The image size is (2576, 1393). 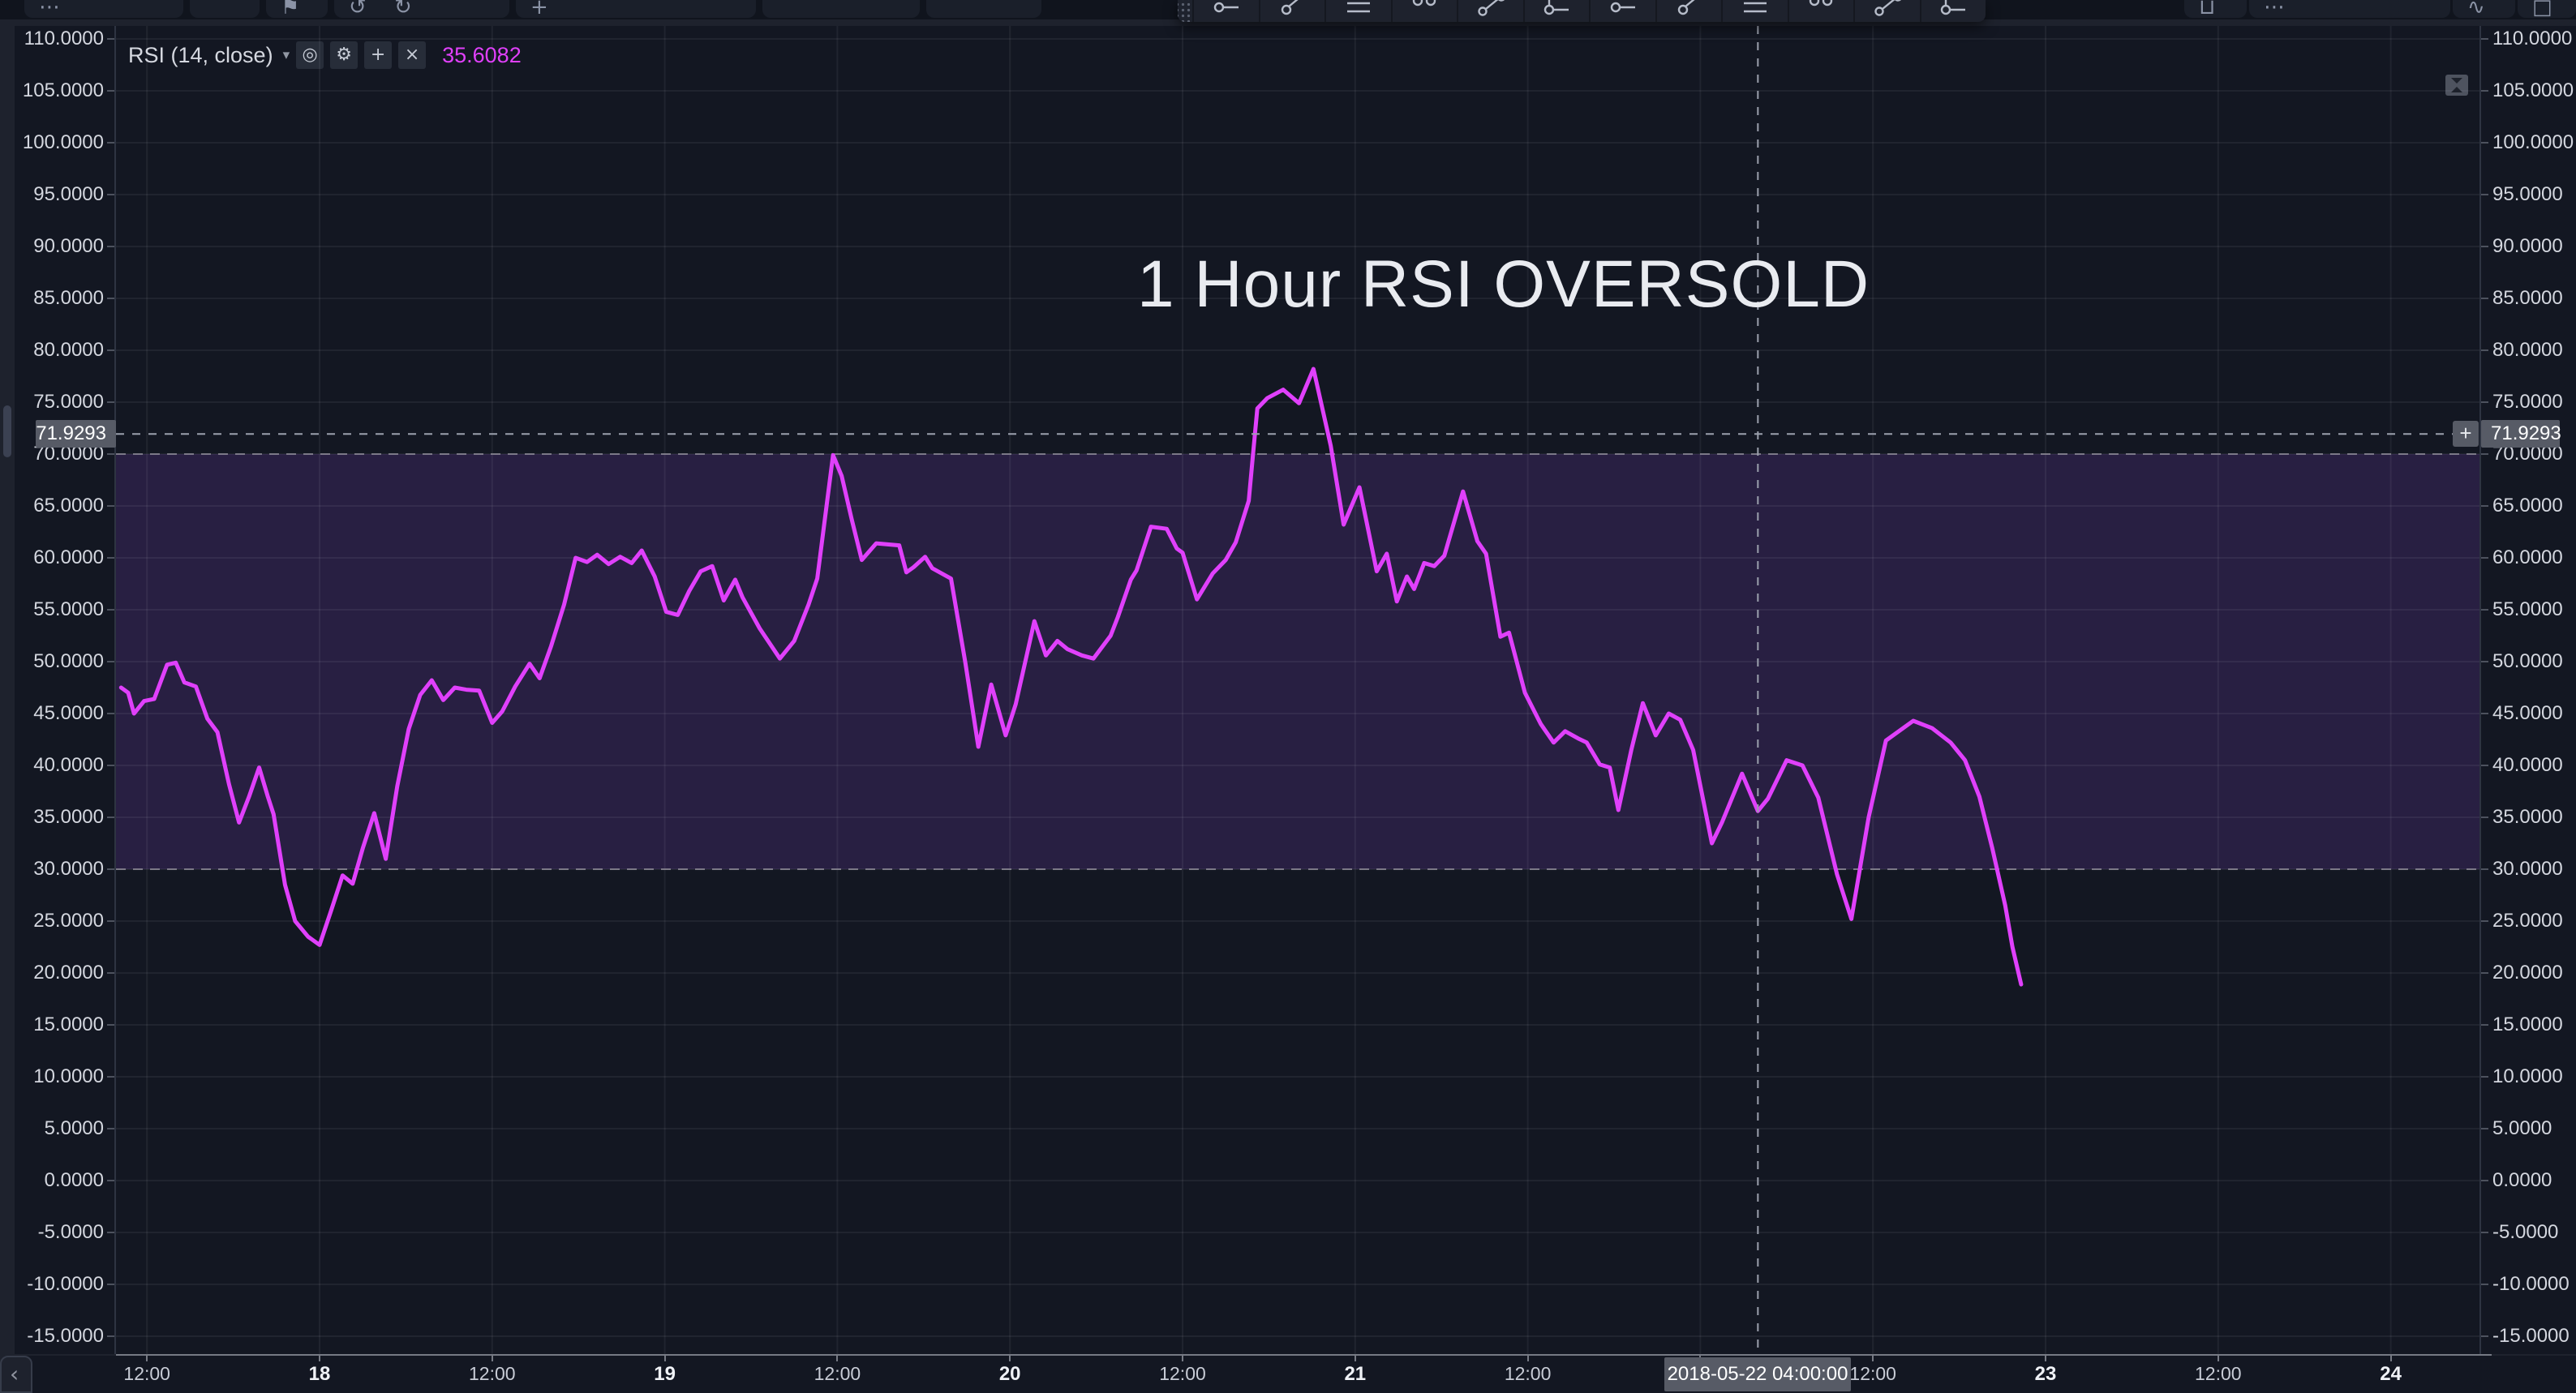 What do you see at coordinates (1754, 11) in the screenshot?
I see `tool-arc-2-icon` at bounding box center [1754, 11].